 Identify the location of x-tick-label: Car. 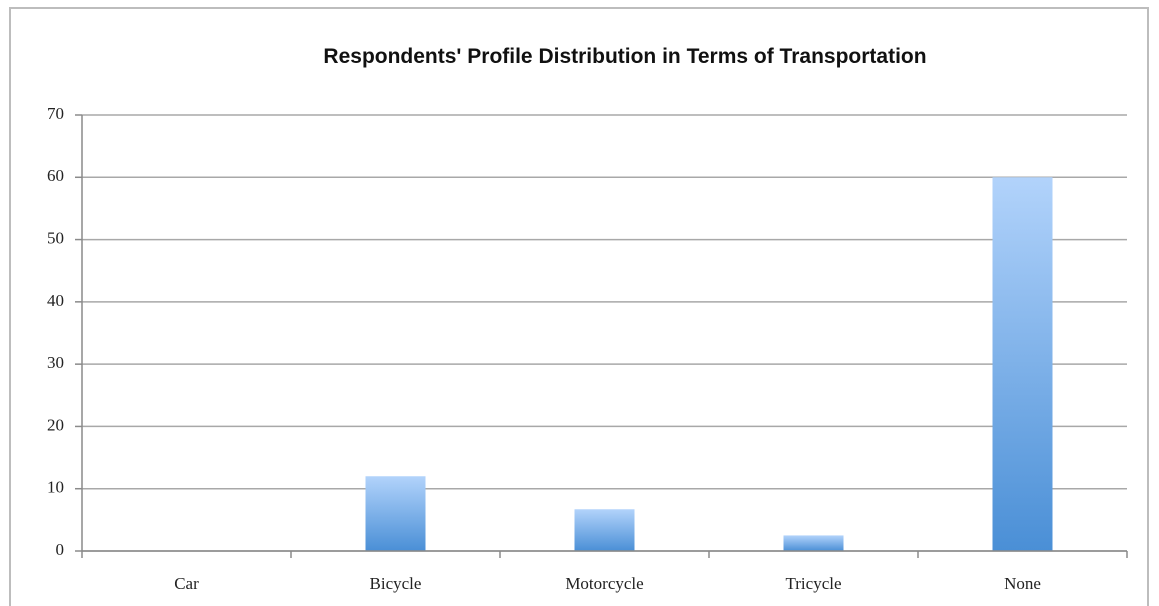
(186, 583).